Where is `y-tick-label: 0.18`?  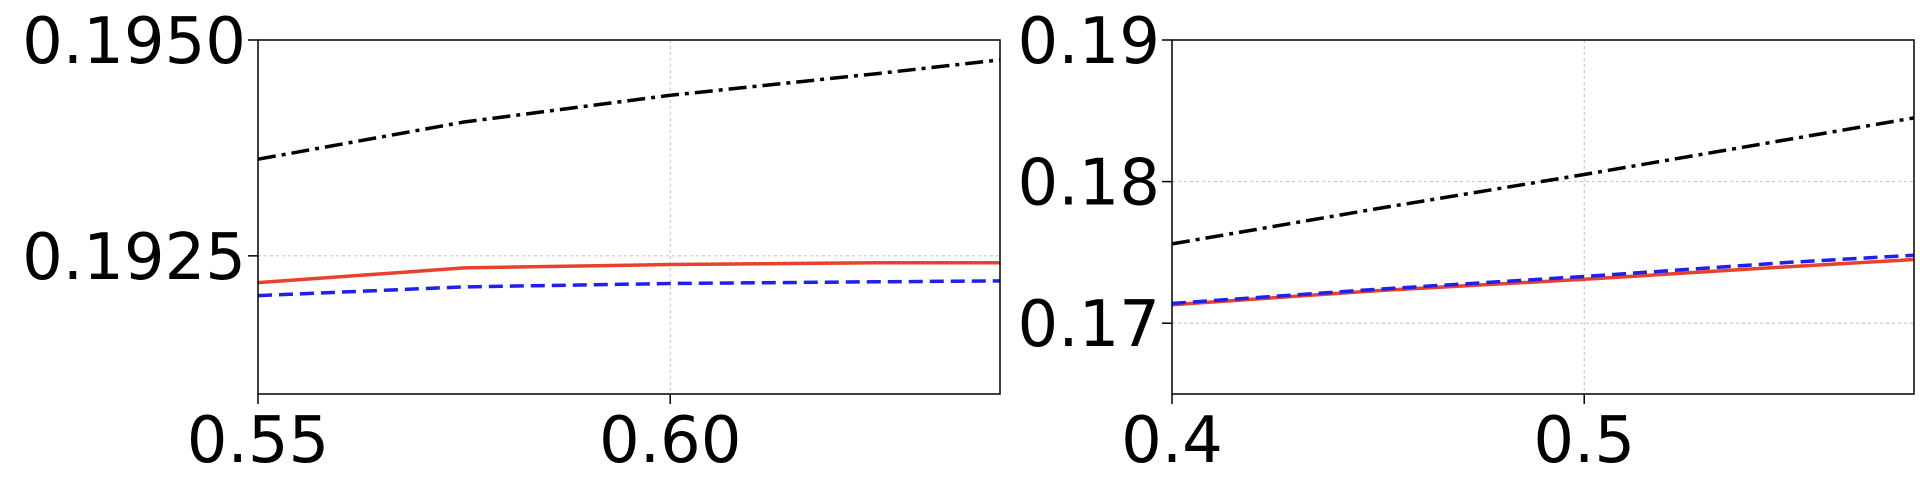
y-tick-label: 0.18 is located at coordinates (1089, 184).